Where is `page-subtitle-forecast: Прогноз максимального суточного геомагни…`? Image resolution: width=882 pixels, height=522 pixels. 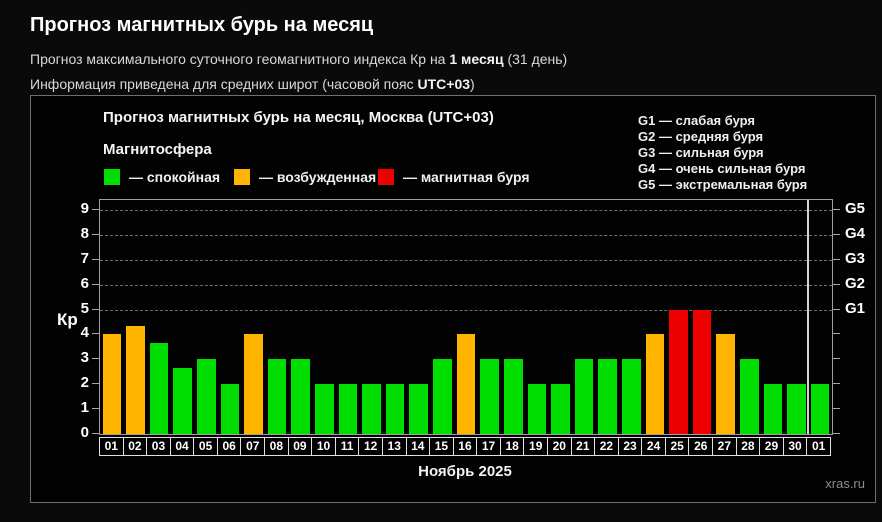 page-subtitle-forecast: Прогноз максимального суточного геомагни… is located at coordinates (298, 59).